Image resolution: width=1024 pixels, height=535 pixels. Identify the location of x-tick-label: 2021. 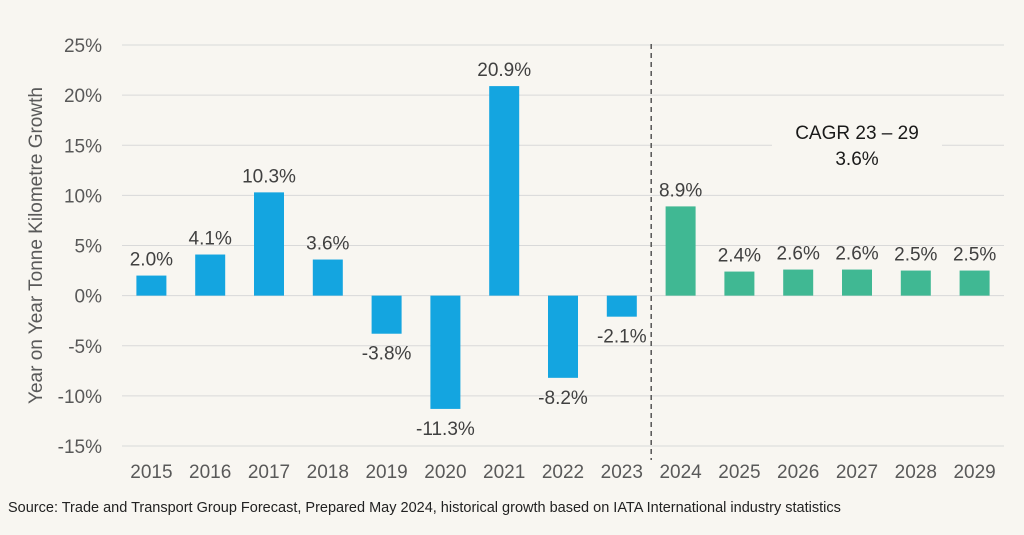
(504, 472).